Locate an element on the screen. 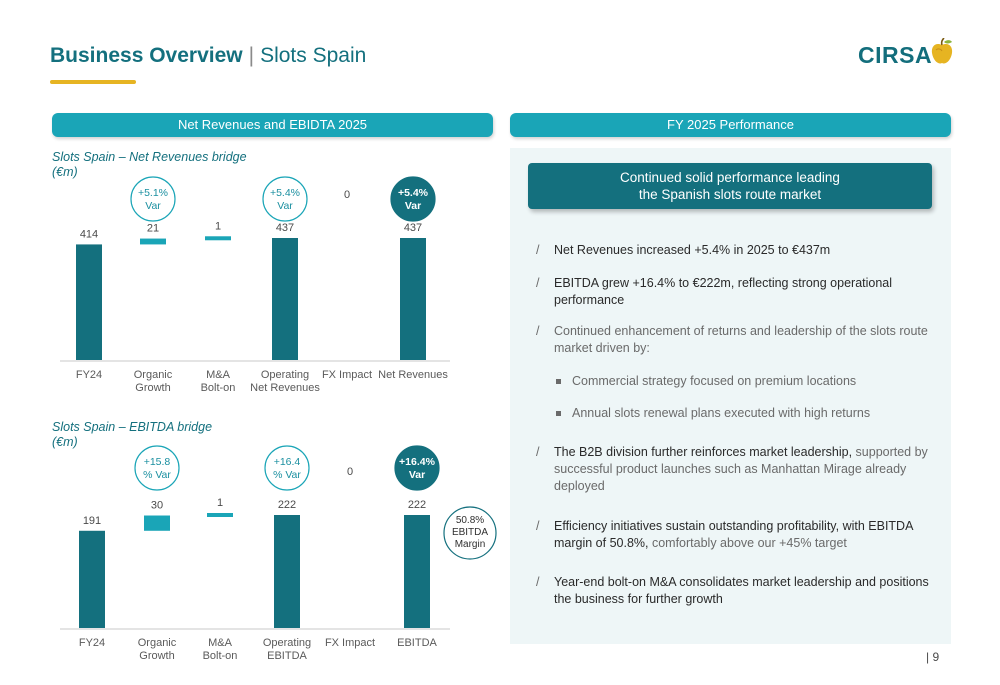 The height and width of the screenshot is (685, 1000). page-title: Business Overview | Slots Spain is located at coordinates (208, 56).